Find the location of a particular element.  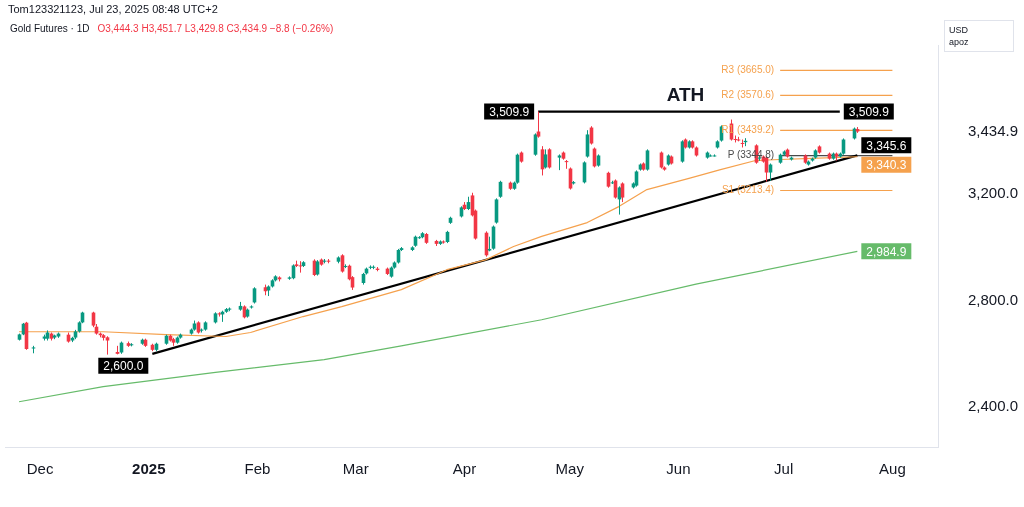

data-label: 2,984.9 is located at coordinates (886, 251).